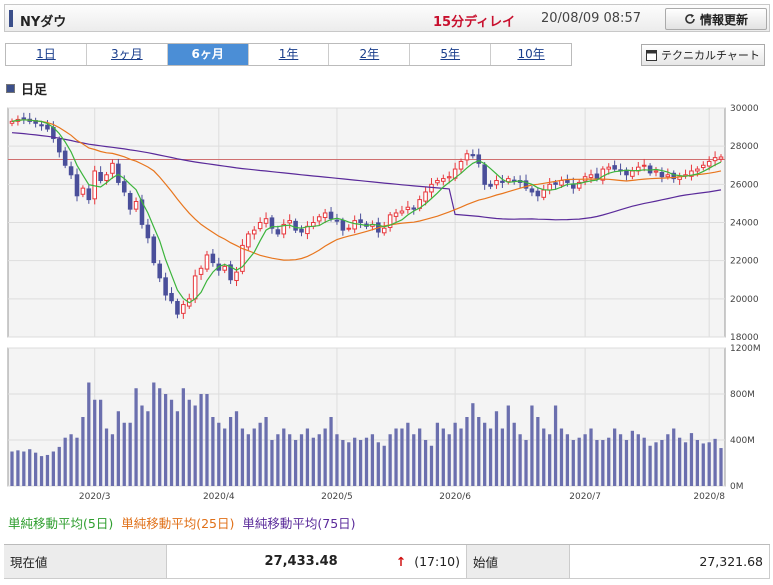 The image size is (773, 585). I want to click on tab-0: 1日, so click(46, 54).